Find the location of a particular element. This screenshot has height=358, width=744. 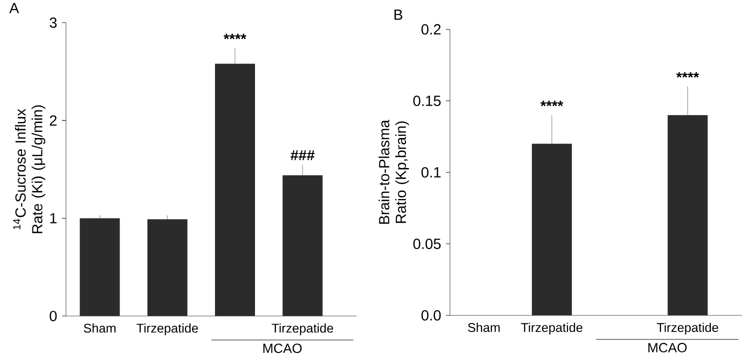

y-tick-label: 0.0 is located at coordinates (431, 315).